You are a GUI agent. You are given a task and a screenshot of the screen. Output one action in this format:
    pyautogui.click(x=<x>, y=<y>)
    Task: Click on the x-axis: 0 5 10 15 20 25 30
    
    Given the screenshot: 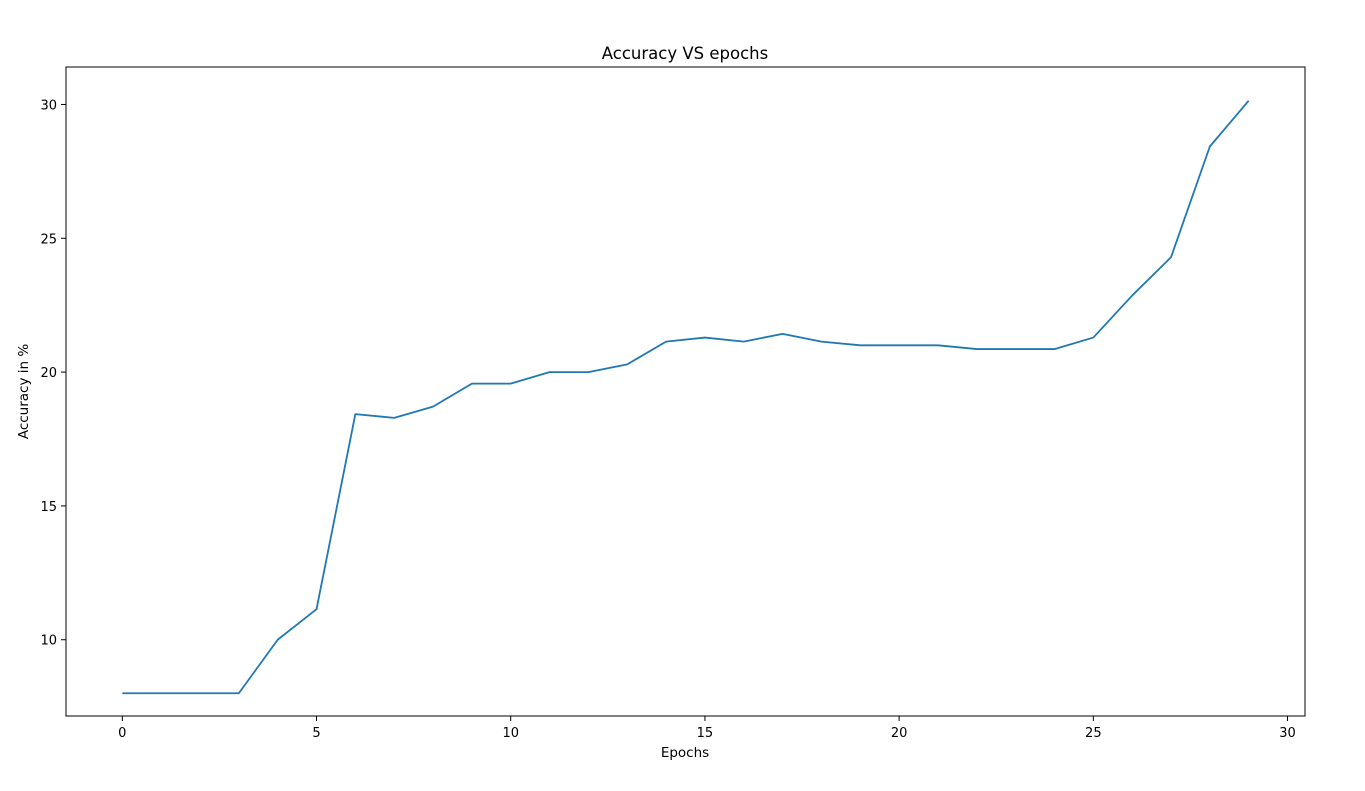 What is the action you would take?
    pyautogui.click(x=707, y=728)
    